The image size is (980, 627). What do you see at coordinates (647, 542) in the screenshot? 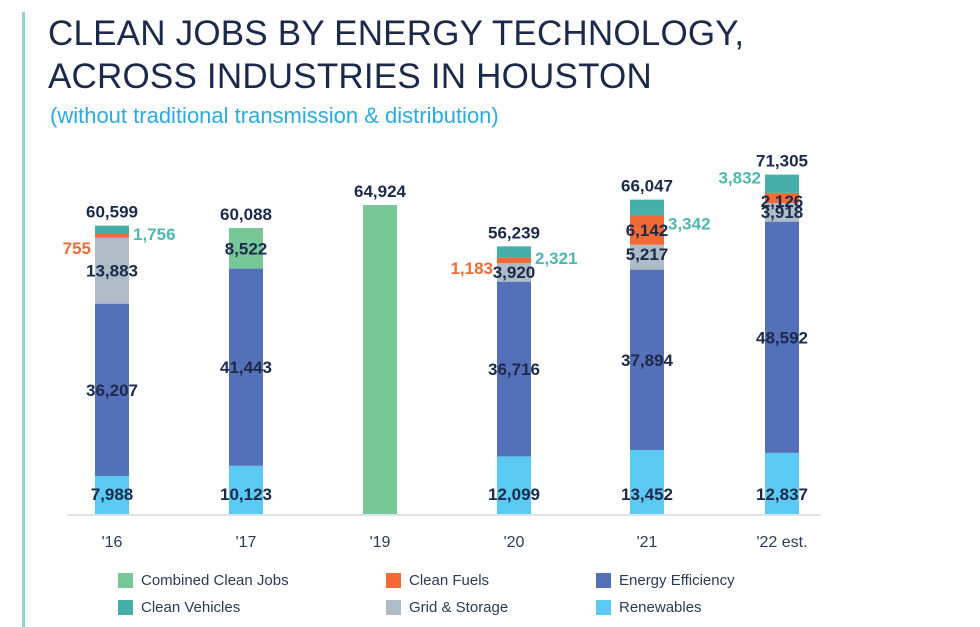
I see `x-tick-label: '21` at bounding box center [647, 542].